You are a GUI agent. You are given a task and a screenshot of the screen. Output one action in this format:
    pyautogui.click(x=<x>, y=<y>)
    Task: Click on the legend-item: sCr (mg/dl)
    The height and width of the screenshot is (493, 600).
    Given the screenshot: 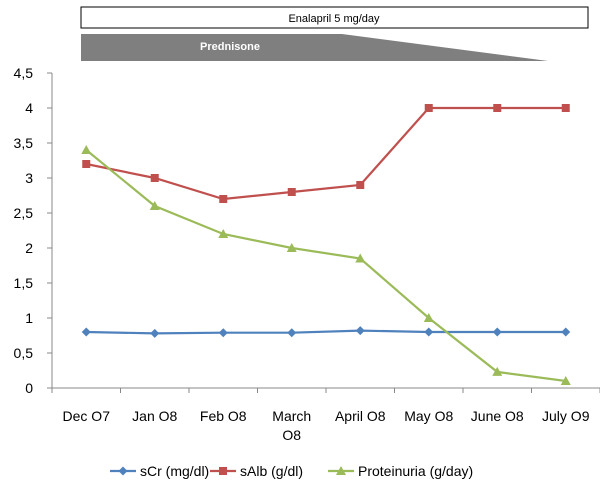 What is the action you would take?
    pyautogui.click(x=159, y=471)
    